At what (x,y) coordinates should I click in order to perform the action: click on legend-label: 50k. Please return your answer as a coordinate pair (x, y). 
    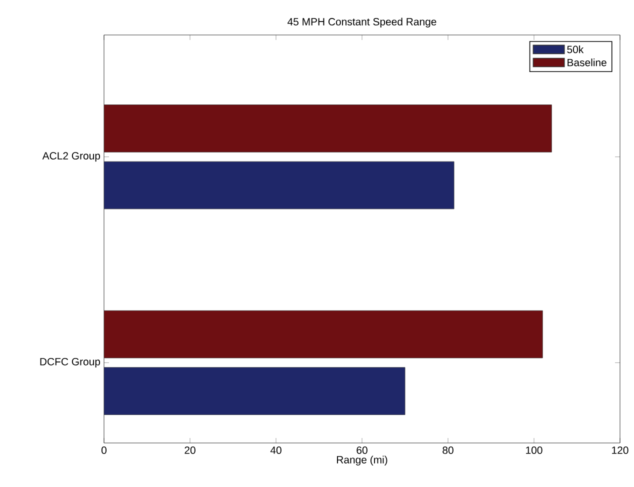
    Looking at the image, I should click on (575, 49).